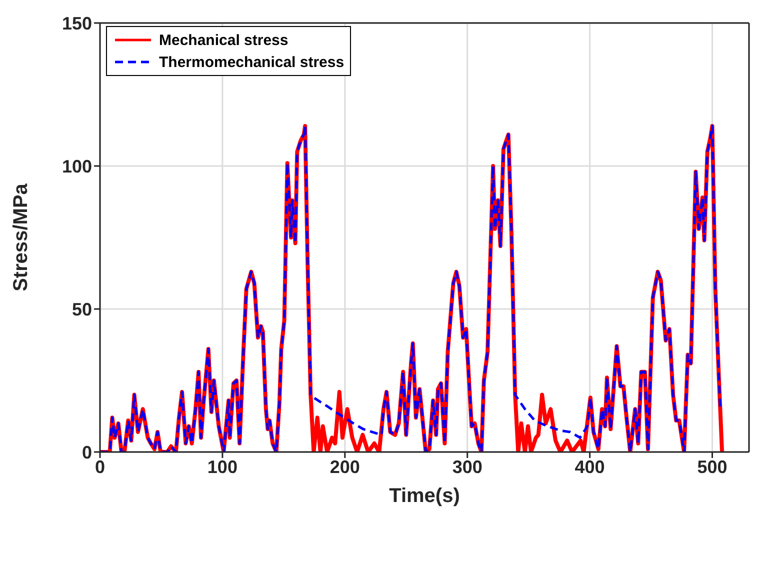  Describe the element at coordinates (222, 466) in the screenshot. I see `x-tick-label: 100` at that location.